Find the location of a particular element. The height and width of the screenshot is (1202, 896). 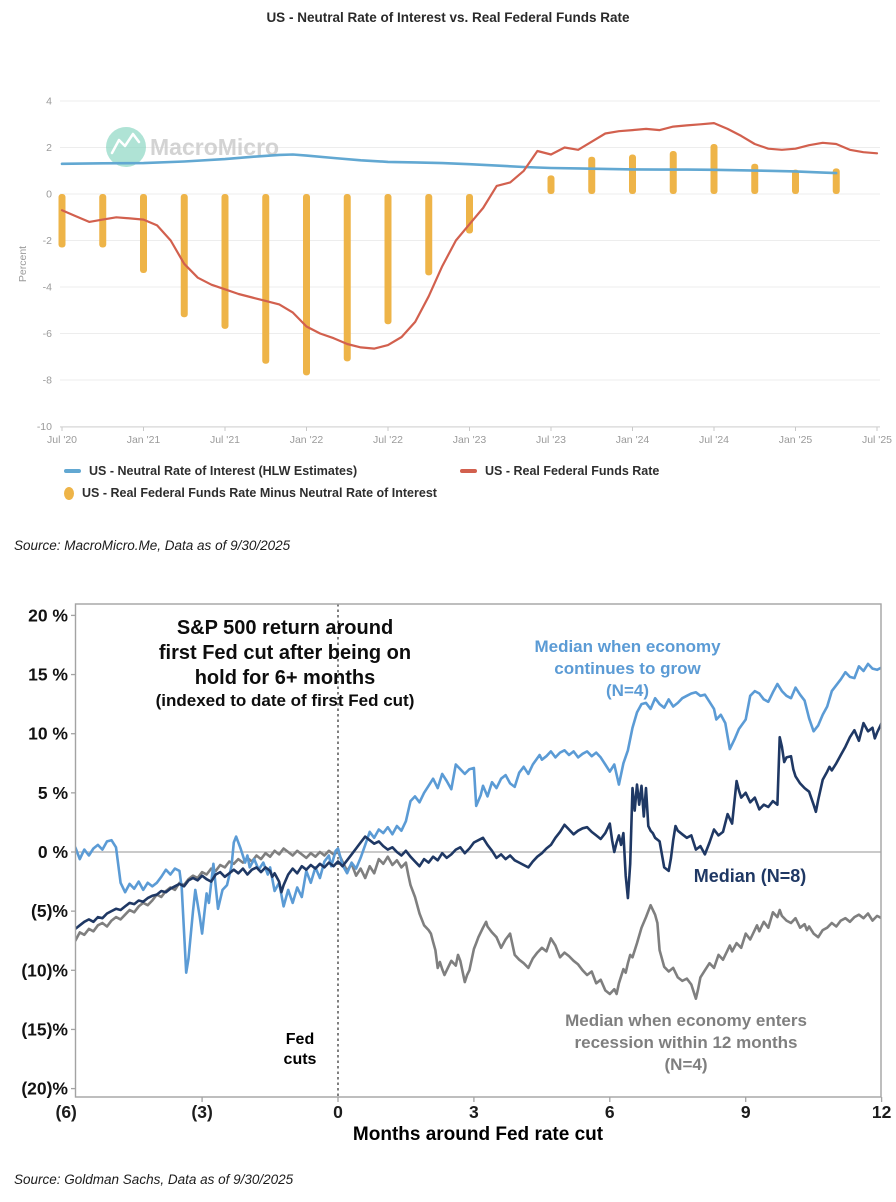

y-tick-label: -6 is located at coordinates (47, 334).